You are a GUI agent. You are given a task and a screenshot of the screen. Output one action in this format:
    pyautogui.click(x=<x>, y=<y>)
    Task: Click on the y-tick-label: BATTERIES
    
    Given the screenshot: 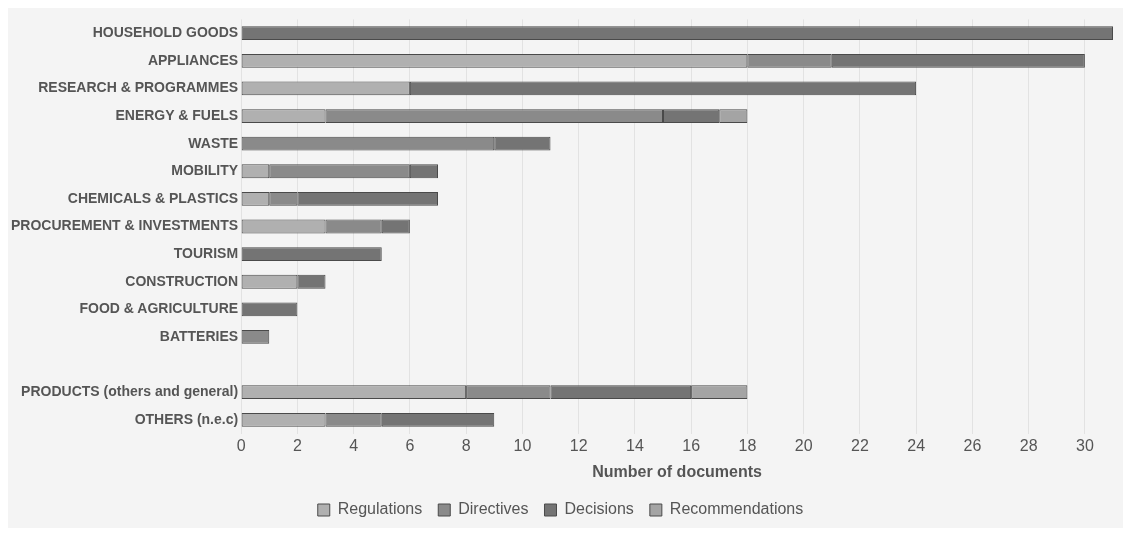 What is the action you would take?
    pyautogui.click(x=199, y=335)
    